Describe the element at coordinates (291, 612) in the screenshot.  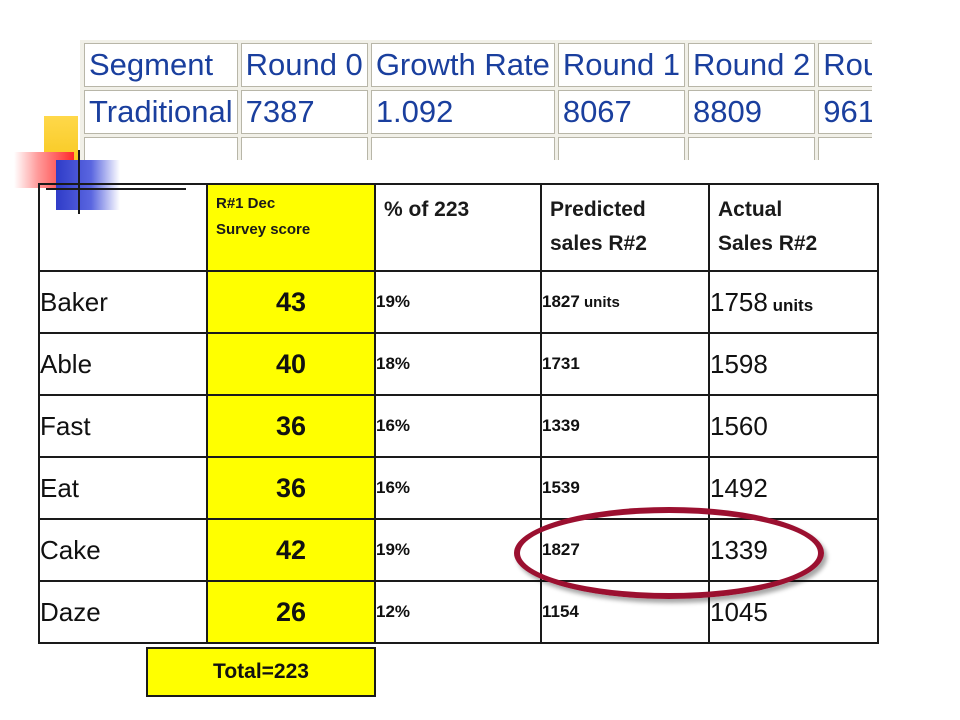
I see `row-survey-score: 26` at that location.